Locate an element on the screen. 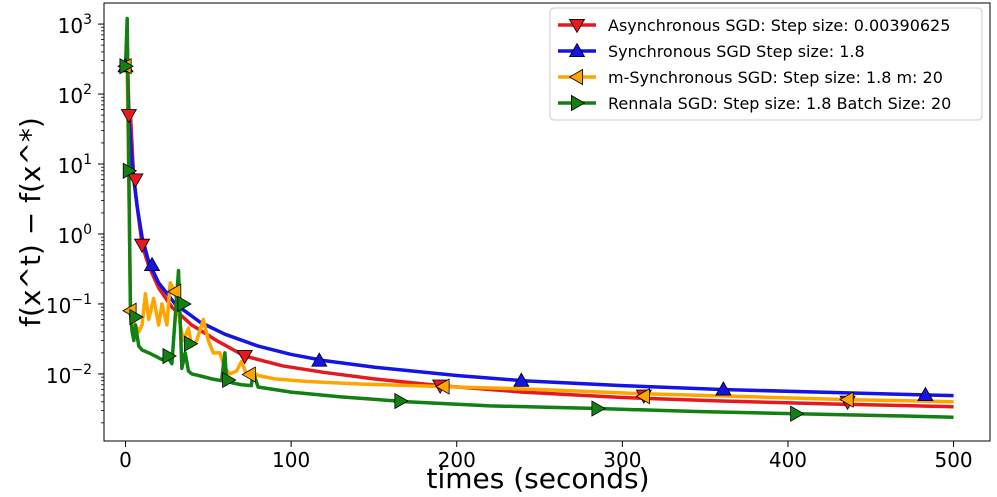 This screenshot has height=497, width=997. x-tick-label: 200 is located at coordinates (457, 460).